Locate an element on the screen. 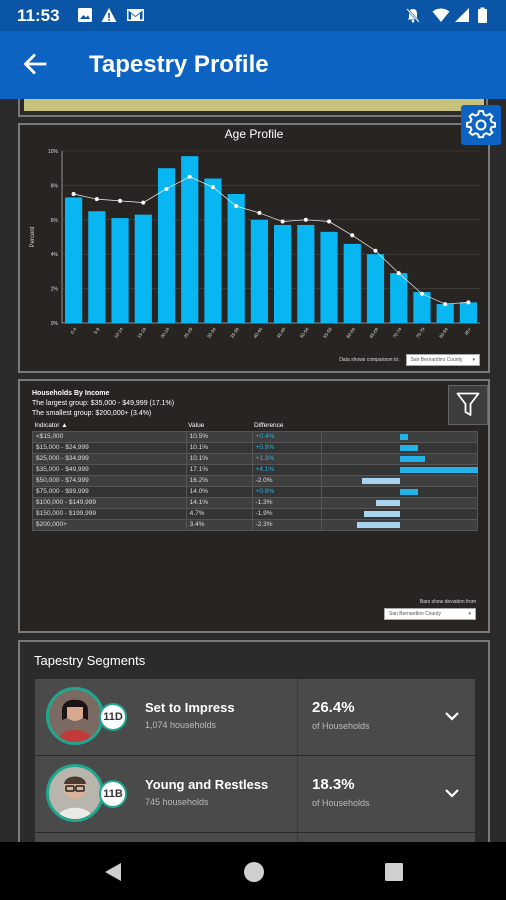  back-triangle-icon is located at coordinates (113, 872).